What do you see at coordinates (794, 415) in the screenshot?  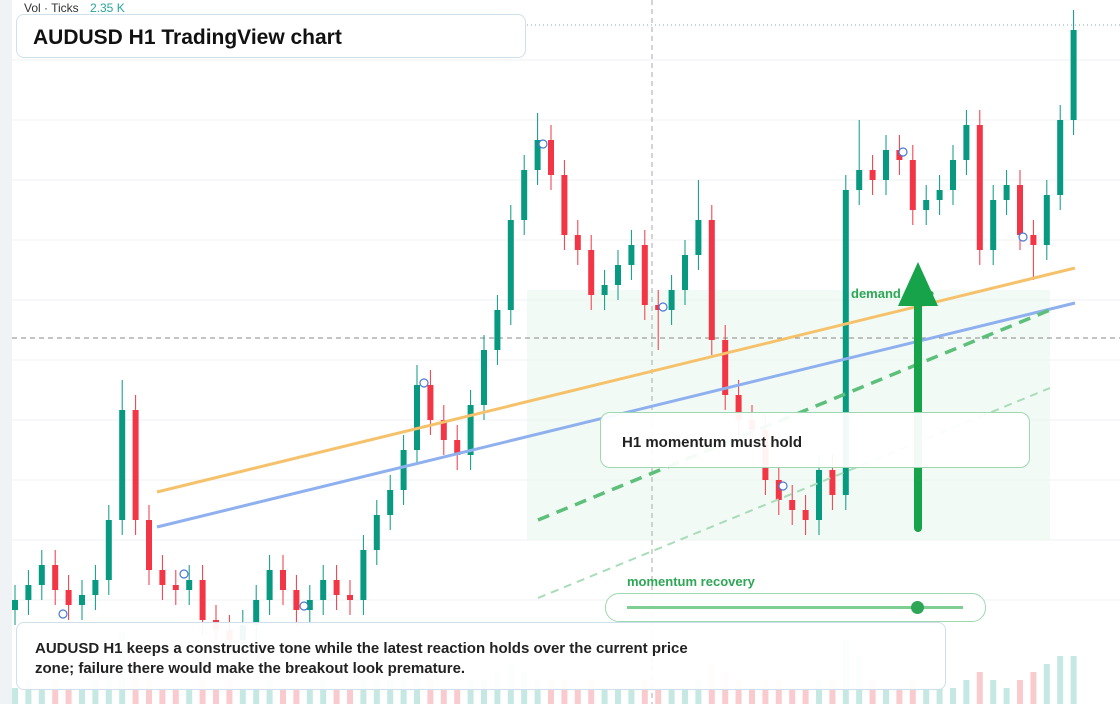 I see `trend-line-green` at bounding box center [794, 415].